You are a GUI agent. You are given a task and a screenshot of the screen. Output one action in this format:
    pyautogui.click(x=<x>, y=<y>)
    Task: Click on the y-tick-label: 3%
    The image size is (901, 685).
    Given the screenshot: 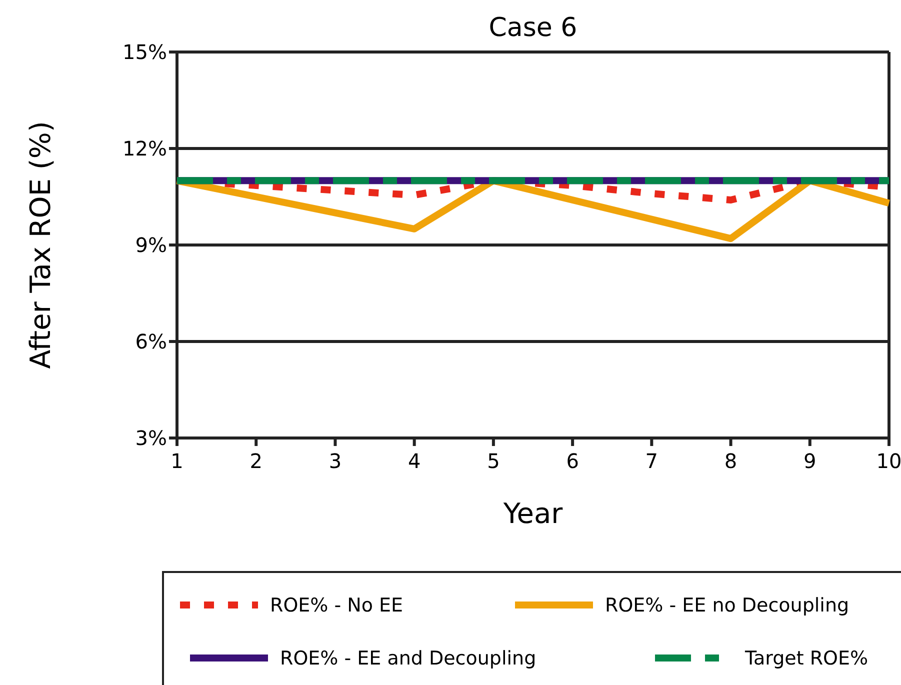 What is the action you would take?
    pyautogui.click(x=151, y=438)
    